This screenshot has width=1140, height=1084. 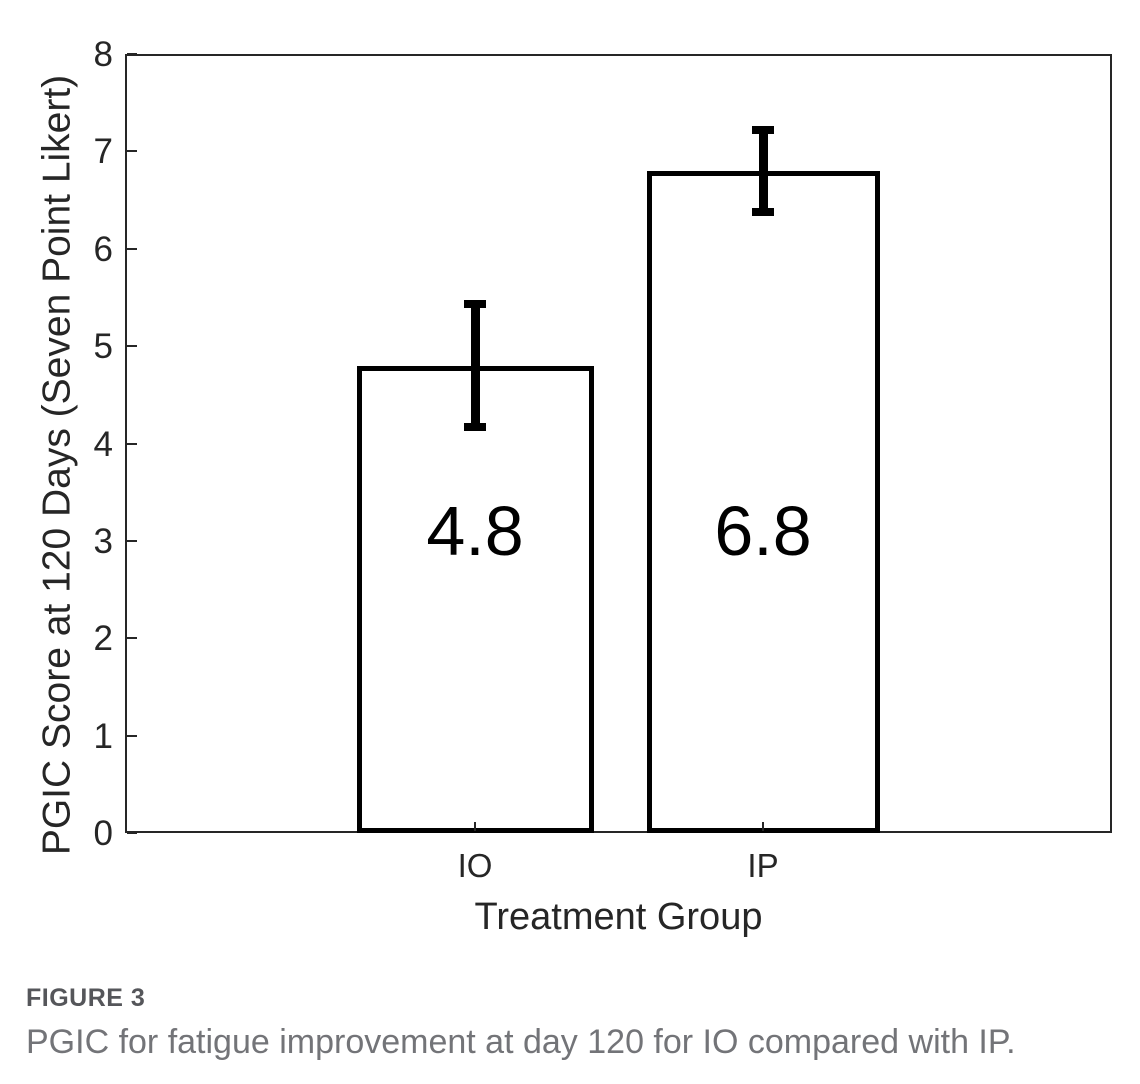 I want to click on y-tick-label: 0, so click(x=103, y=833).